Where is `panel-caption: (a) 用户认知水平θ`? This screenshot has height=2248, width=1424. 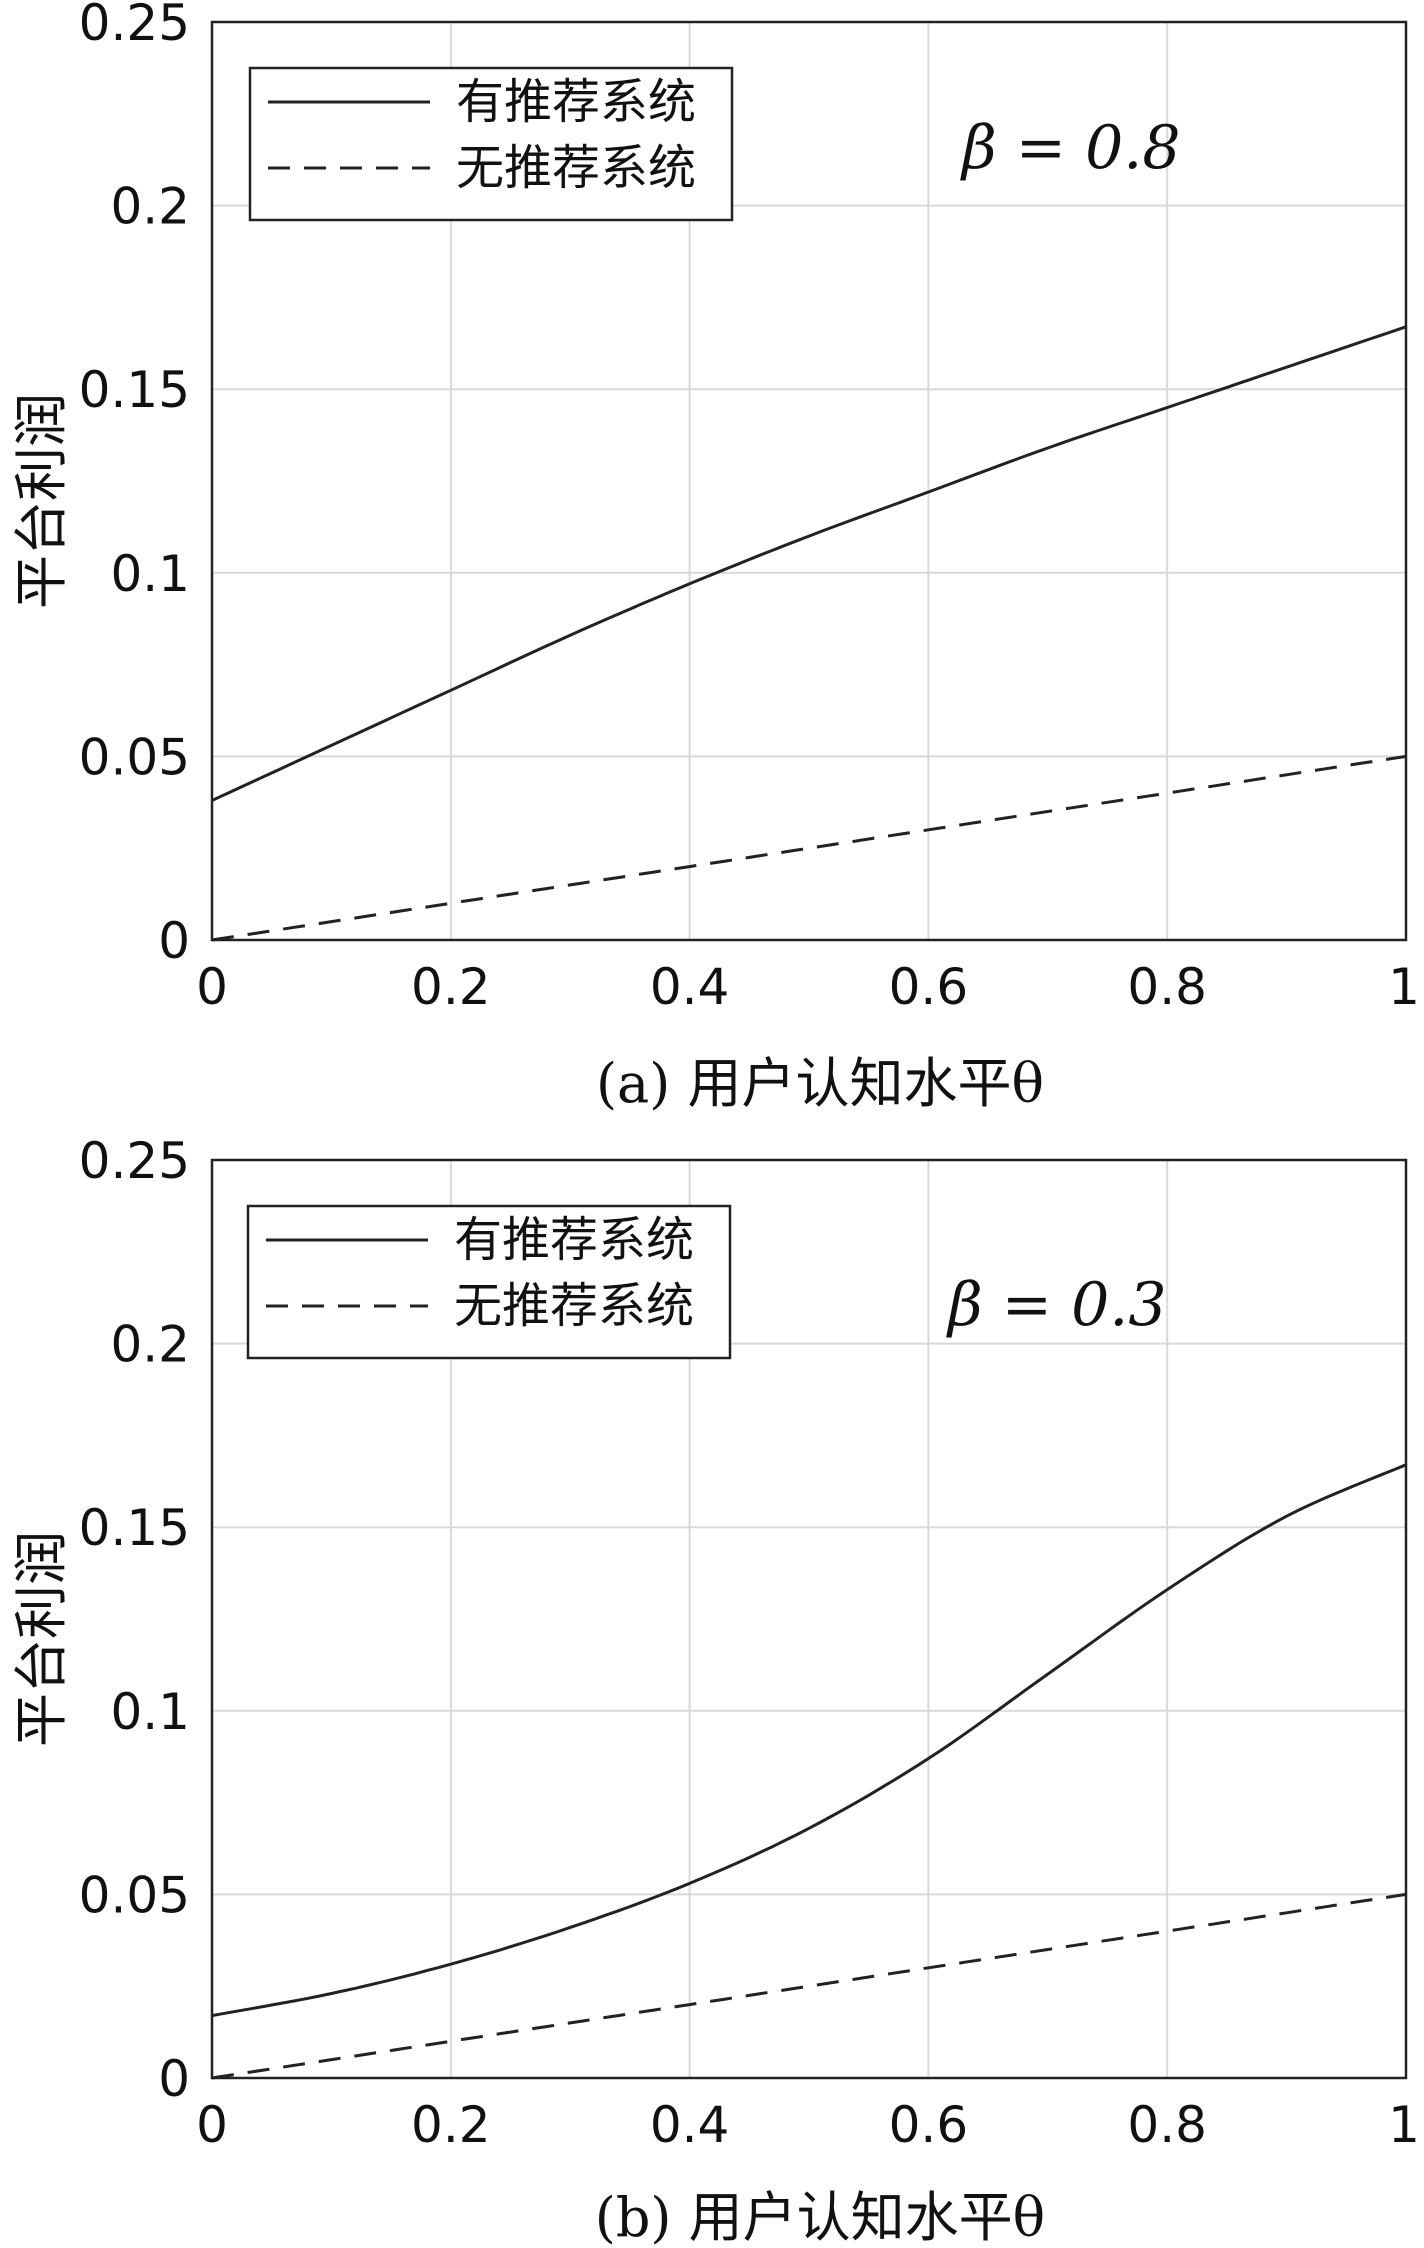 panel-caption: (a) 用户认知水平θ is located at coordinates (820, 1083).